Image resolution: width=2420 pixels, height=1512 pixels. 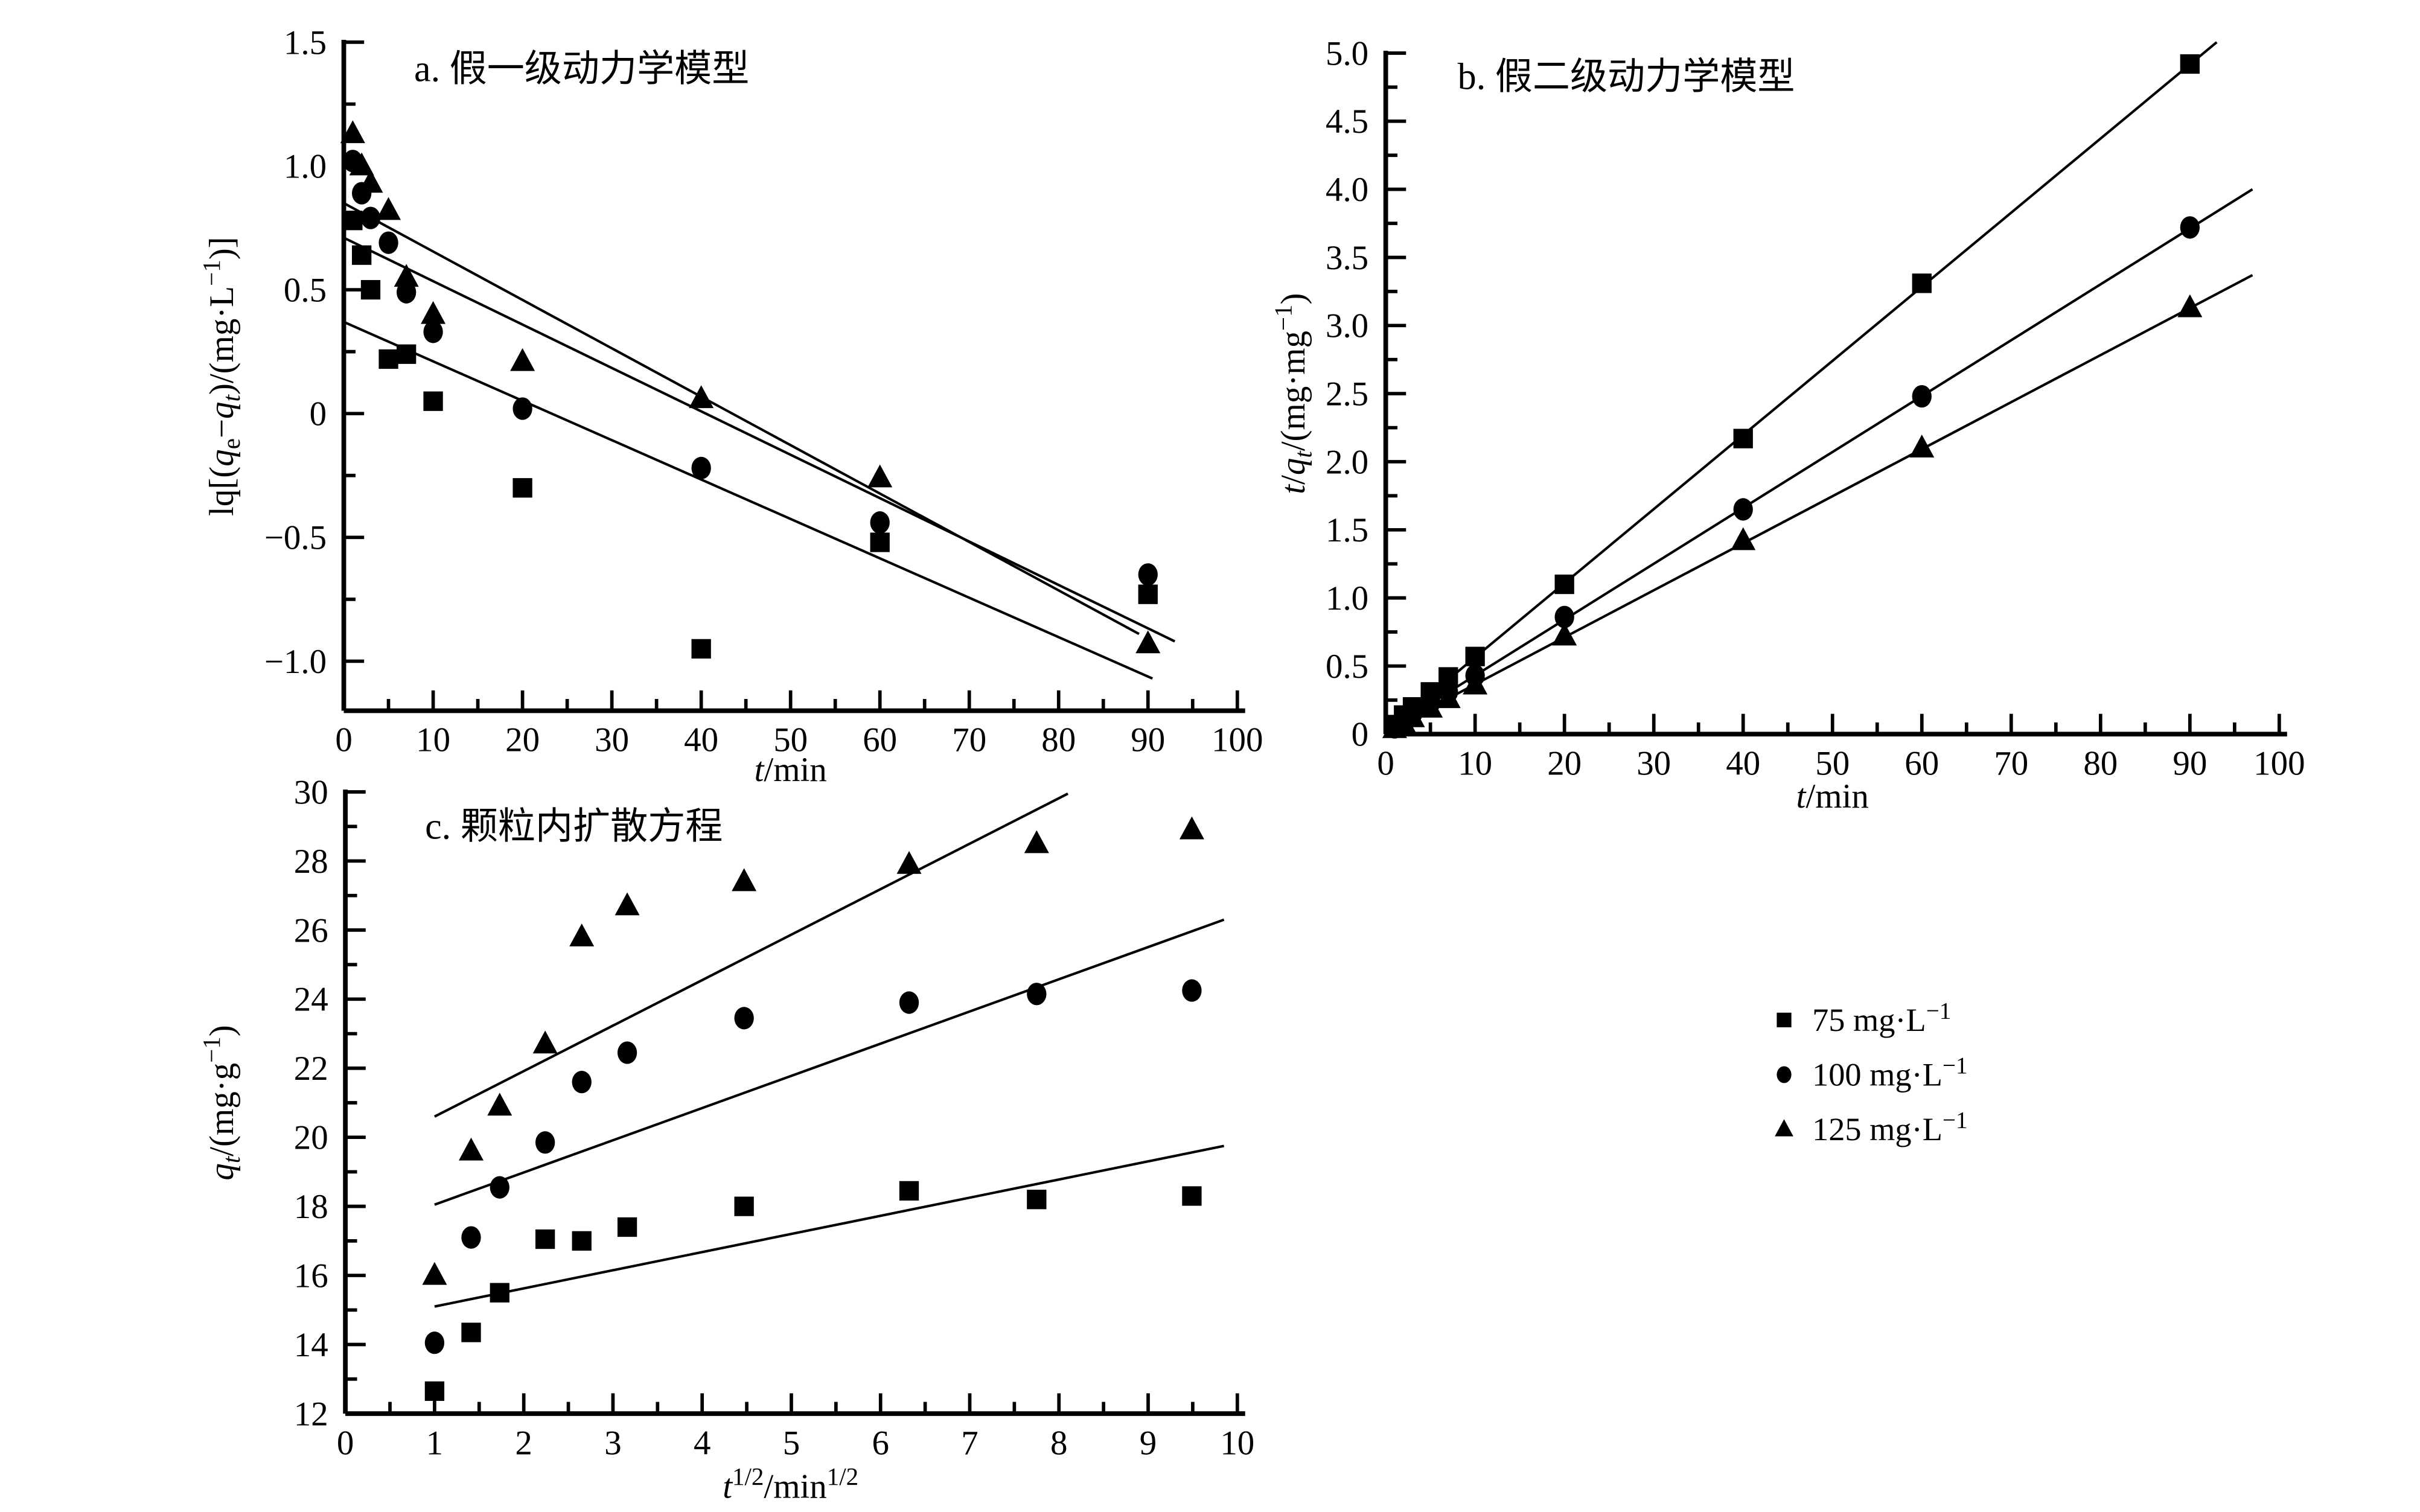 What do you see at coordinates (1889, 1073) in the screenshot?
I see `legend-label: 100 mg·L−1` at bounding box center [1889, 1073].